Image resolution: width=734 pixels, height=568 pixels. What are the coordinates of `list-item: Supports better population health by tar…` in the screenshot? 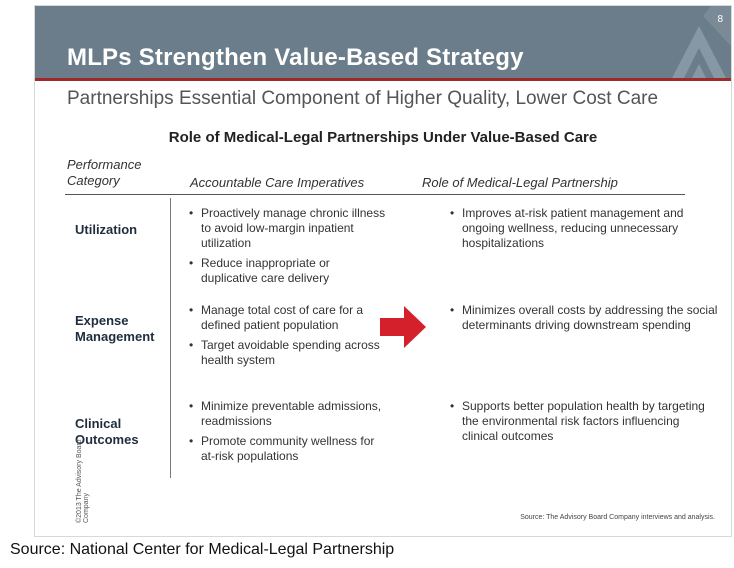 It's located at (583, 421).